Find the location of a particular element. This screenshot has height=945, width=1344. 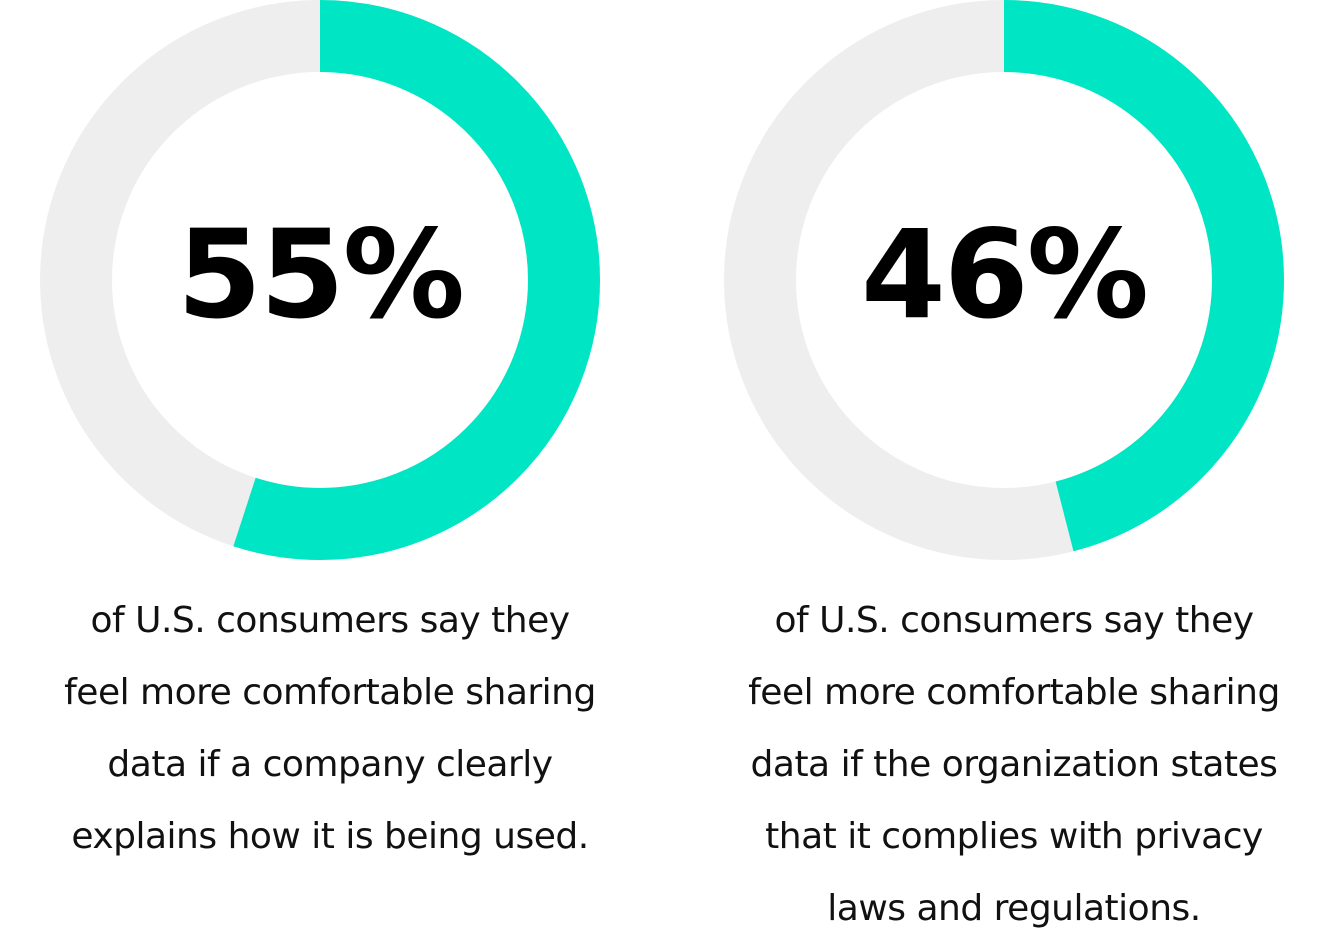

caption-line: that it complies with privacy is located at coordinates (1014, 836).